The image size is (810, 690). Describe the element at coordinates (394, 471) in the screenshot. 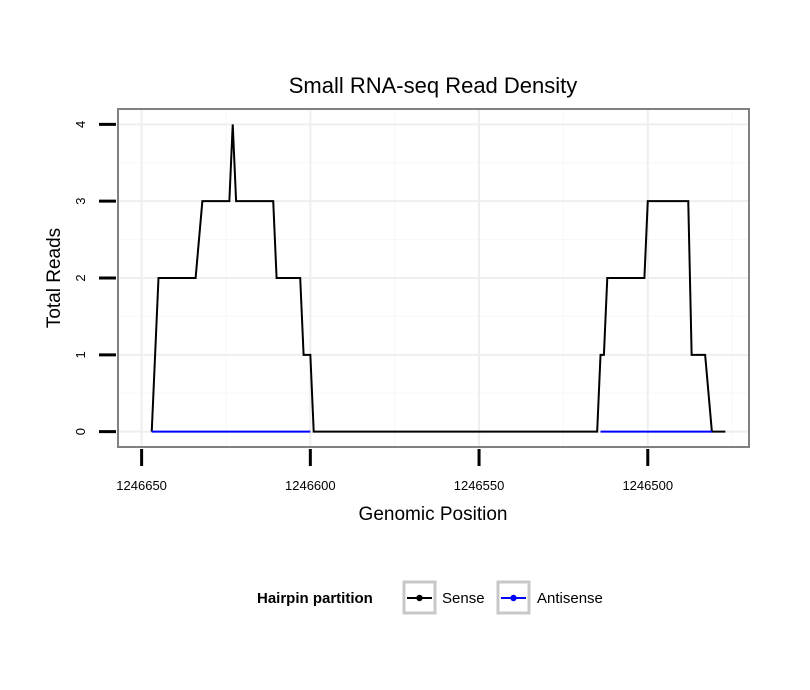

I see `x-axis: 1246650 1246600 1246550 1246500` at that location.